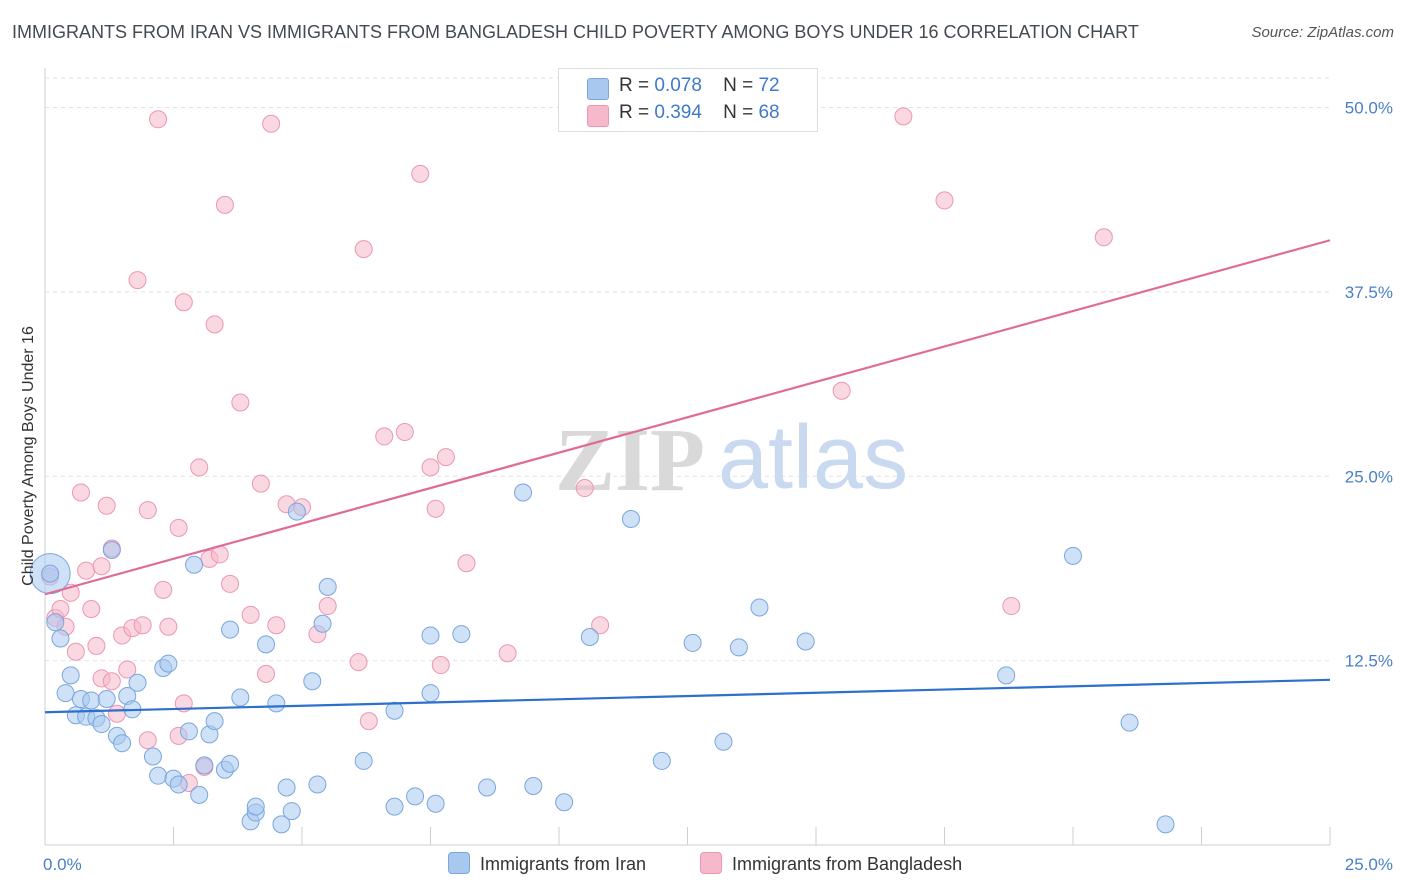 Image resolution: width=1406 pixels, height=892 pixels. I want to click on bottom-legend-swatch-iran, so click(459, 863).